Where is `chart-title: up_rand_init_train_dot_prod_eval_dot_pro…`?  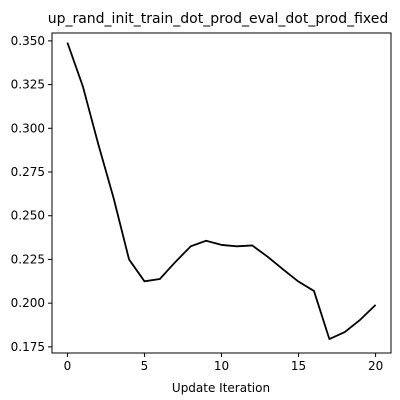
chart-title: up_rand_init_train_dot_prod_eval_dot_pro… is located at coordinates (218, 19).